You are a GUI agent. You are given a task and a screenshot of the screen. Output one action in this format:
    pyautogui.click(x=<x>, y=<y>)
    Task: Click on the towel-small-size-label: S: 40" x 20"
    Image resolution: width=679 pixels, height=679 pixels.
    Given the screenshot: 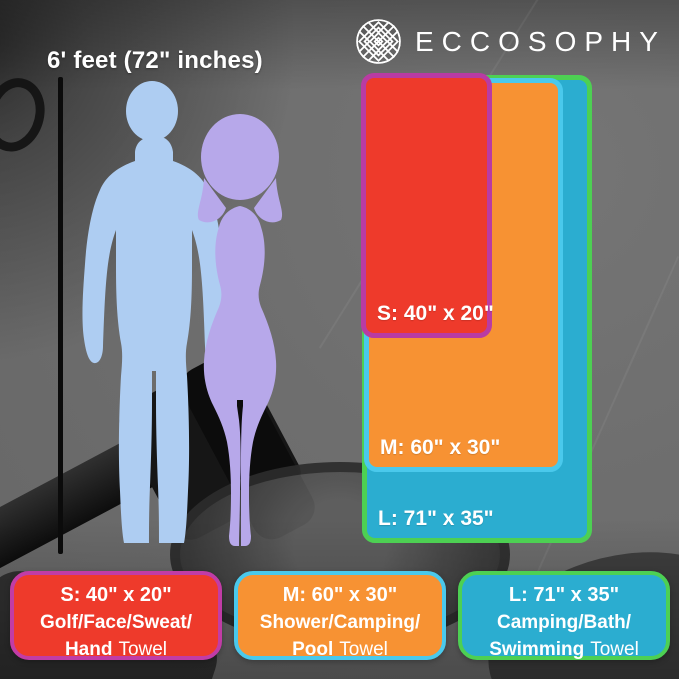 What is the action you would take?
    pyautogui.click(x=435, y=313)
    